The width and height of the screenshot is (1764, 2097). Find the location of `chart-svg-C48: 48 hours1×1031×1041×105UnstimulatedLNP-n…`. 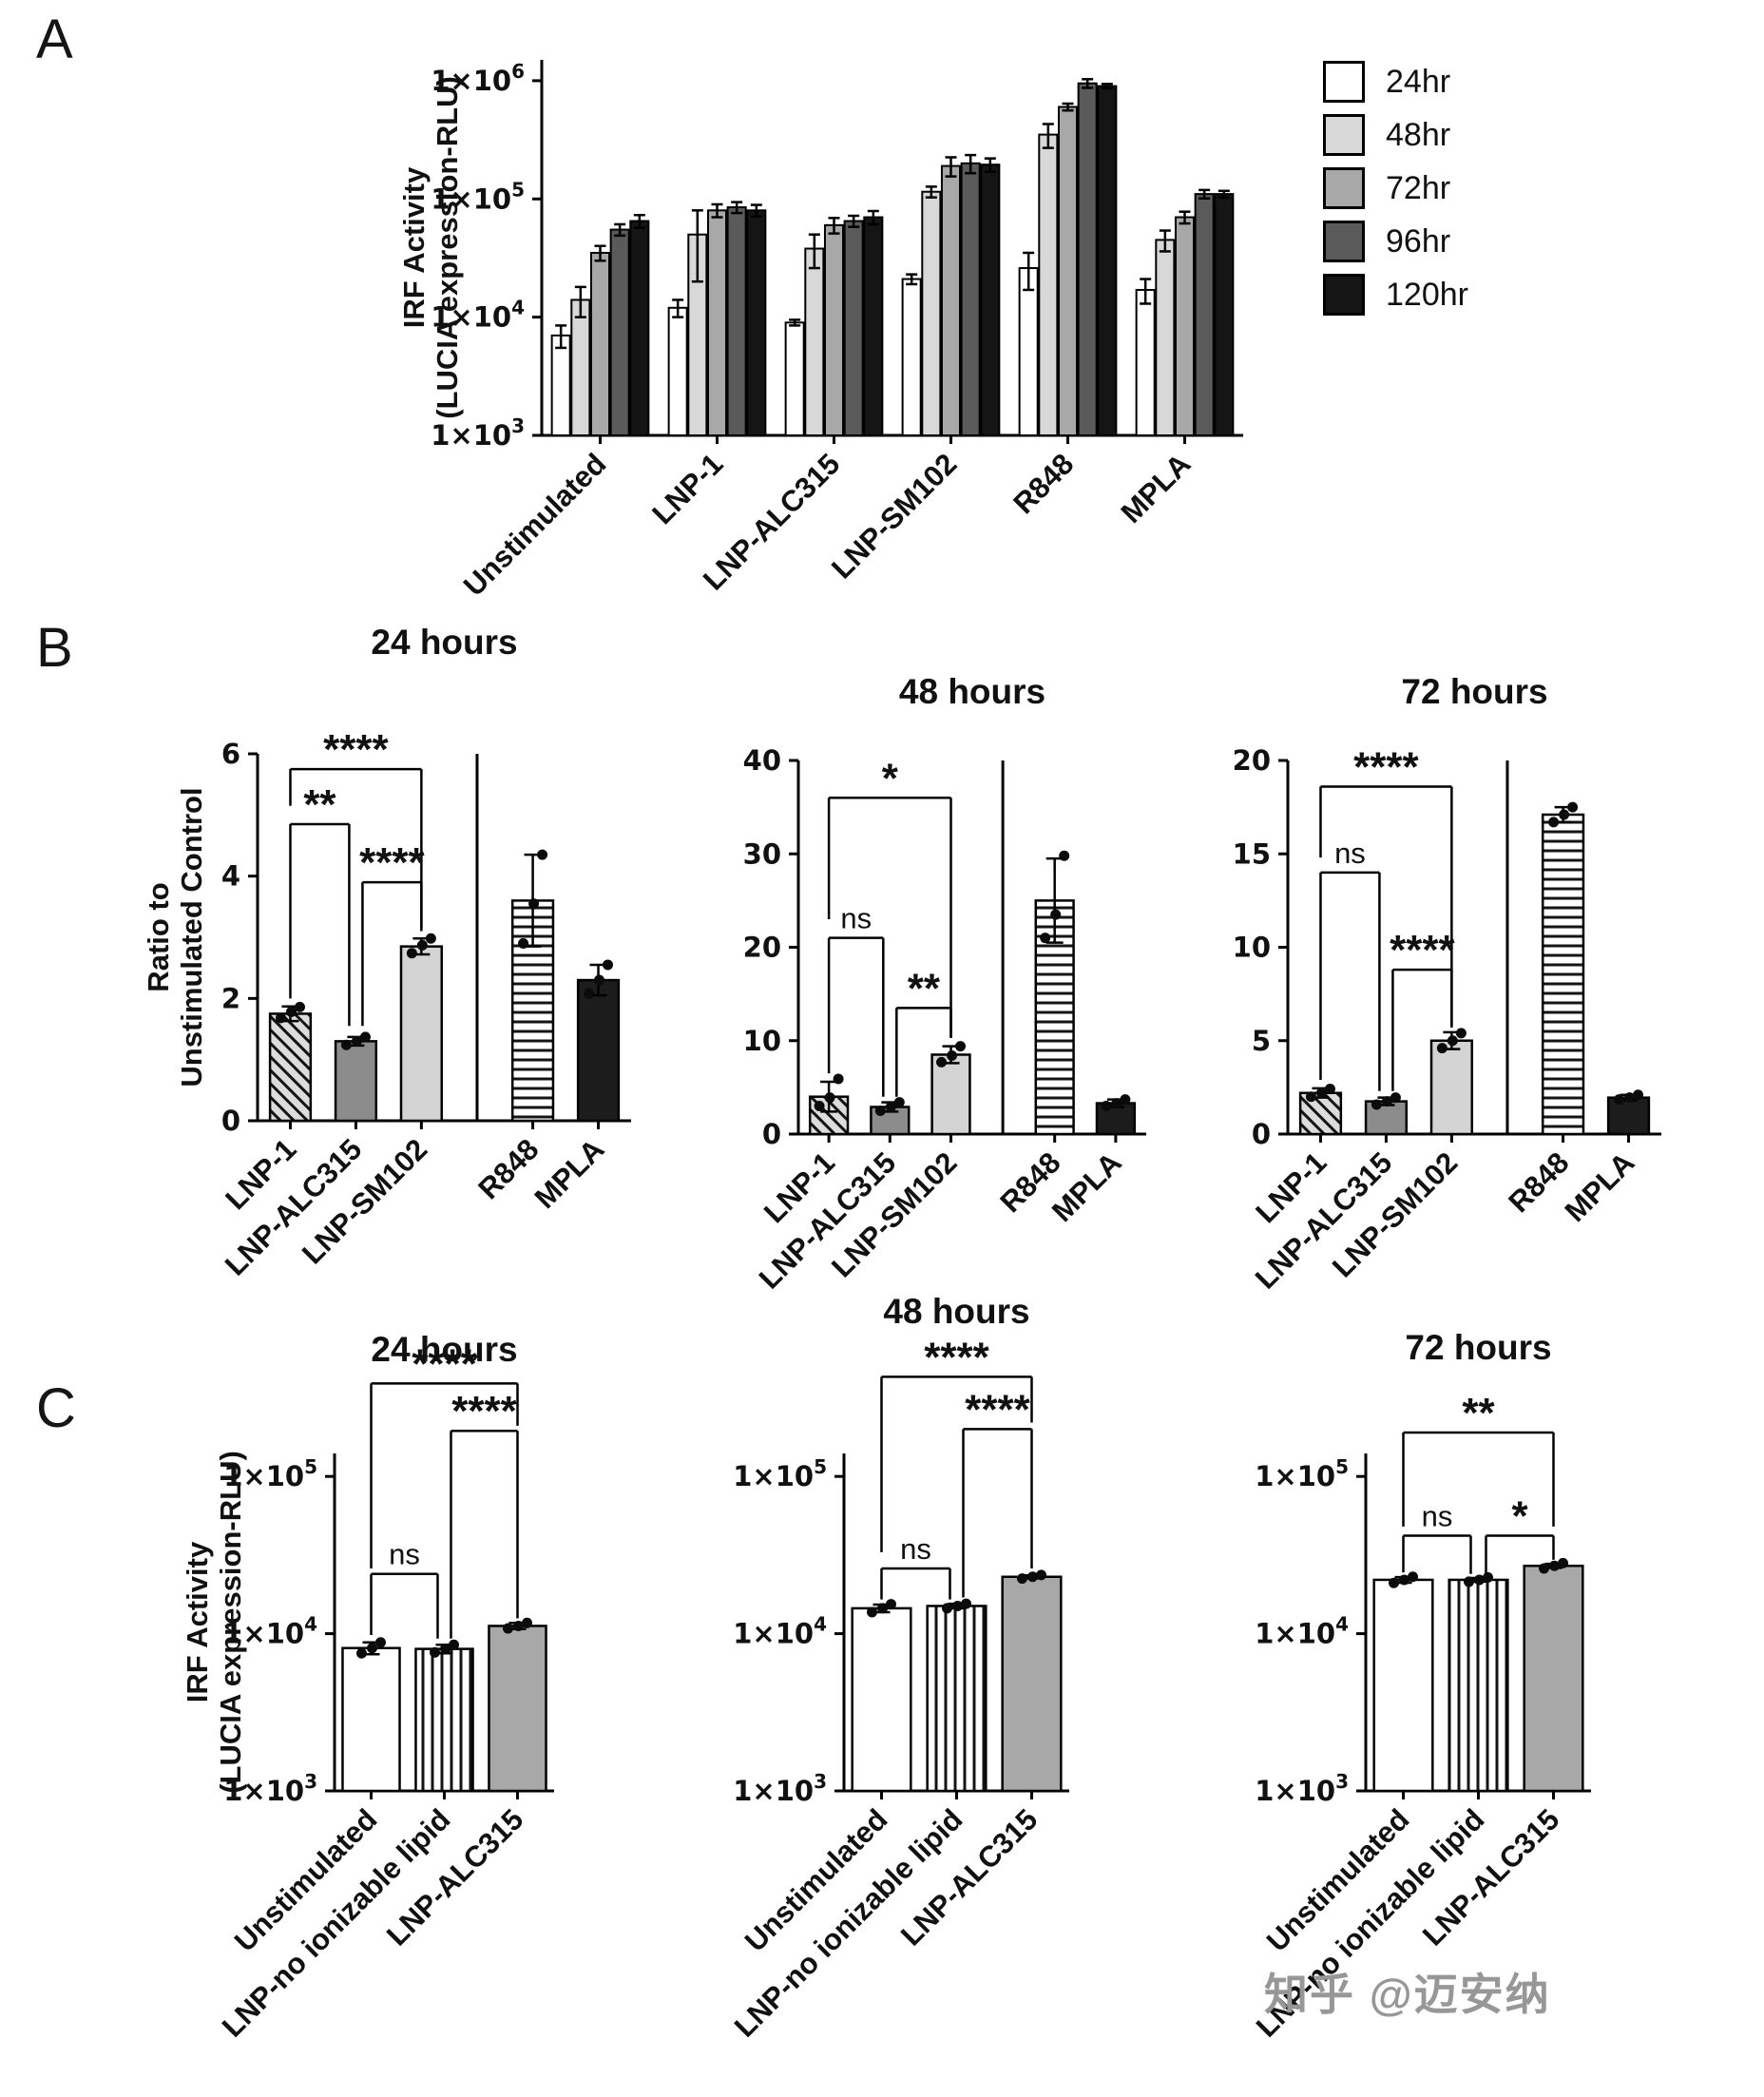

chart-svg-C48: 48 hours1×1031×1041×105UnstimulatedLNP-n… is located at coordinates (898, 1668).